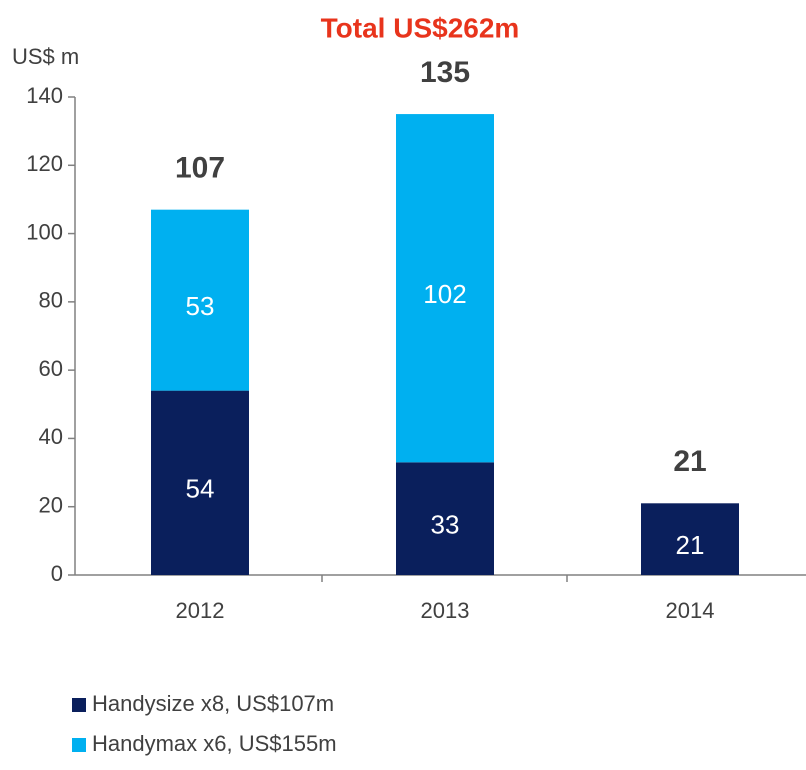 This screenshot has width=806, height=770. Describe the element at coordinates (44, 95) in the screenshot. I see `y-tick-label: 140` at that location.